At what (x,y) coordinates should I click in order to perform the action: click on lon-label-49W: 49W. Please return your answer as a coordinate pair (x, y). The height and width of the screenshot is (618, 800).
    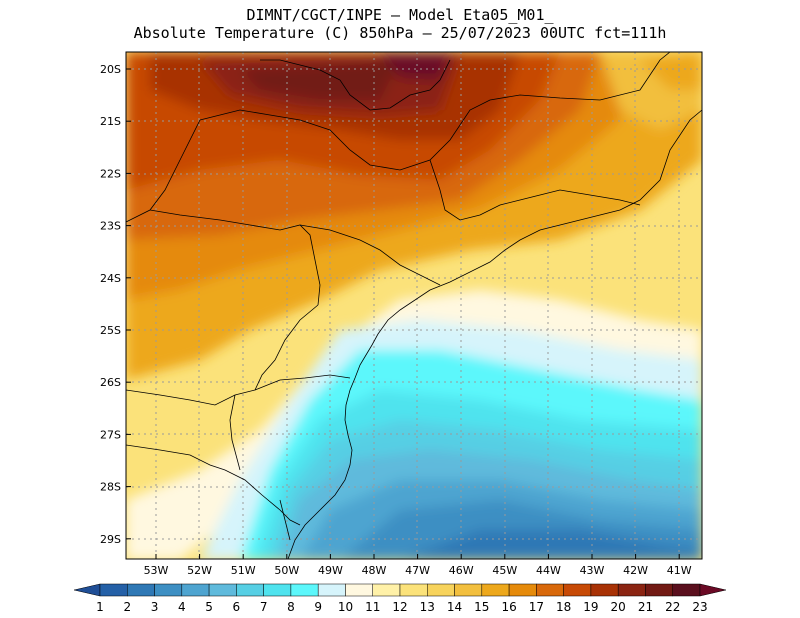
    Looking at the image, I should click on (330, 570).